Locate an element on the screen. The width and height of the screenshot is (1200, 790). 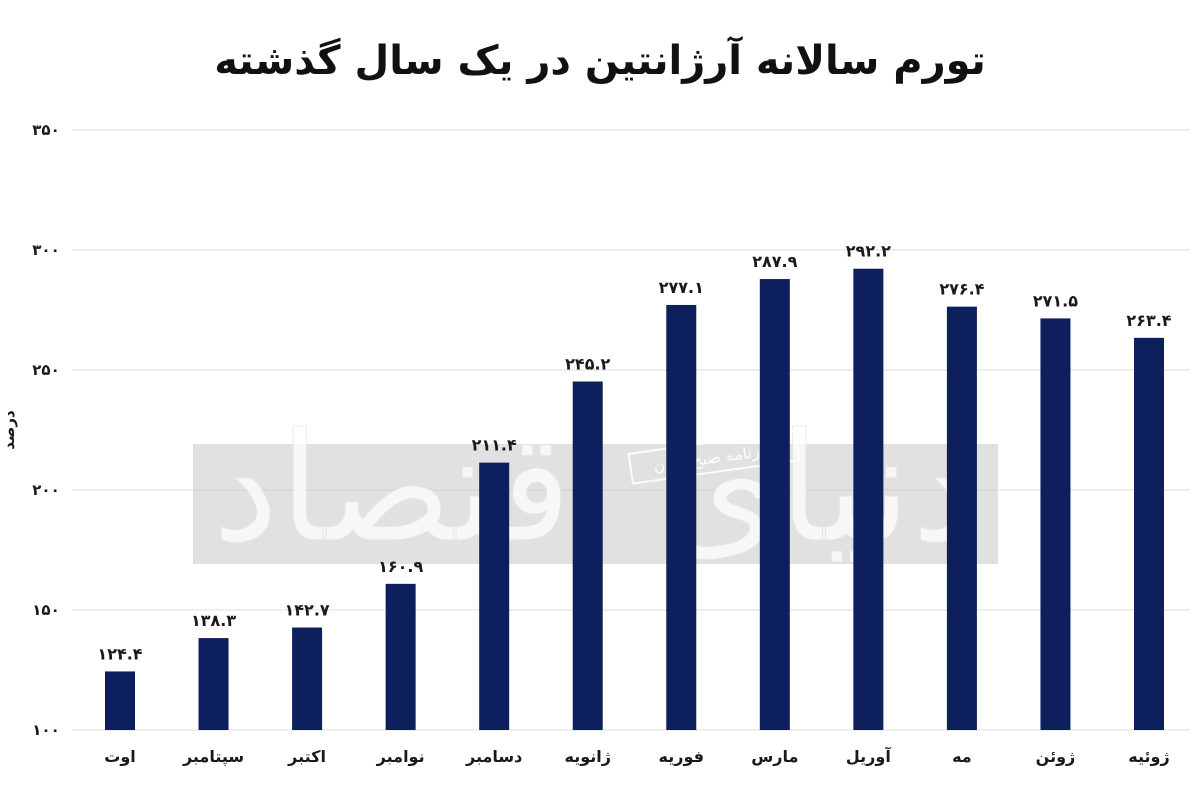
data-label: ۲۷۷.۱ is located at coordinates (681, 287).